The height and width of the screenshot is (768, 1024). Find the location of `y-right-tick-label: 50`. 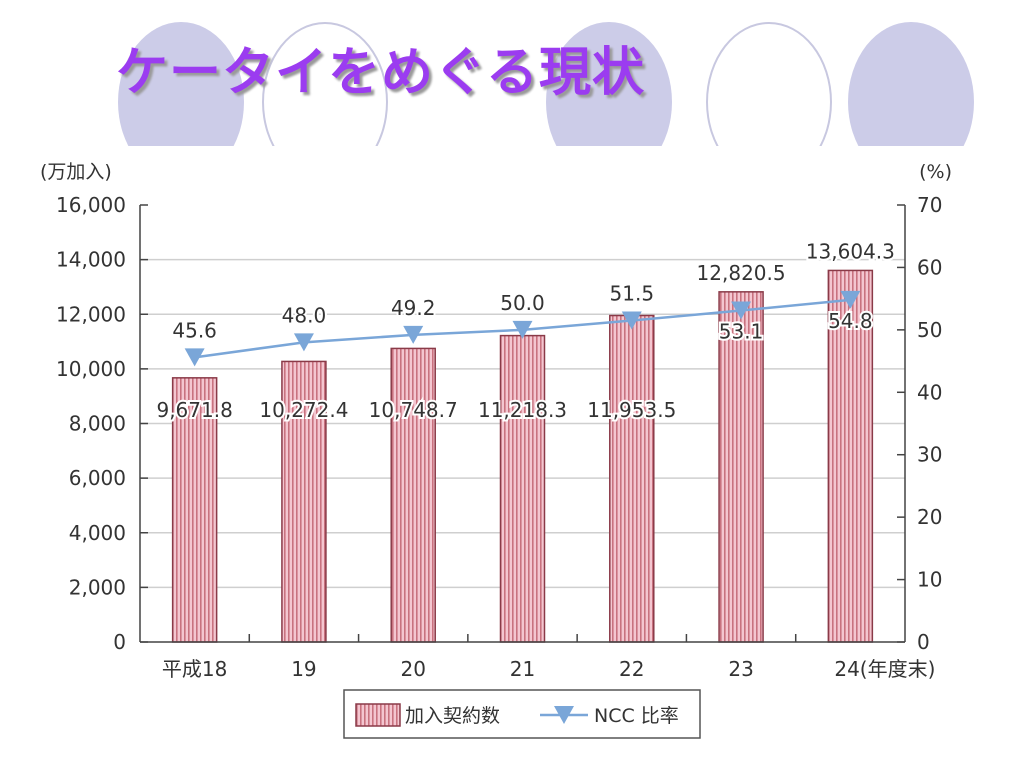

y-right-tick-label: 50 is located at coordinates (929, 330).